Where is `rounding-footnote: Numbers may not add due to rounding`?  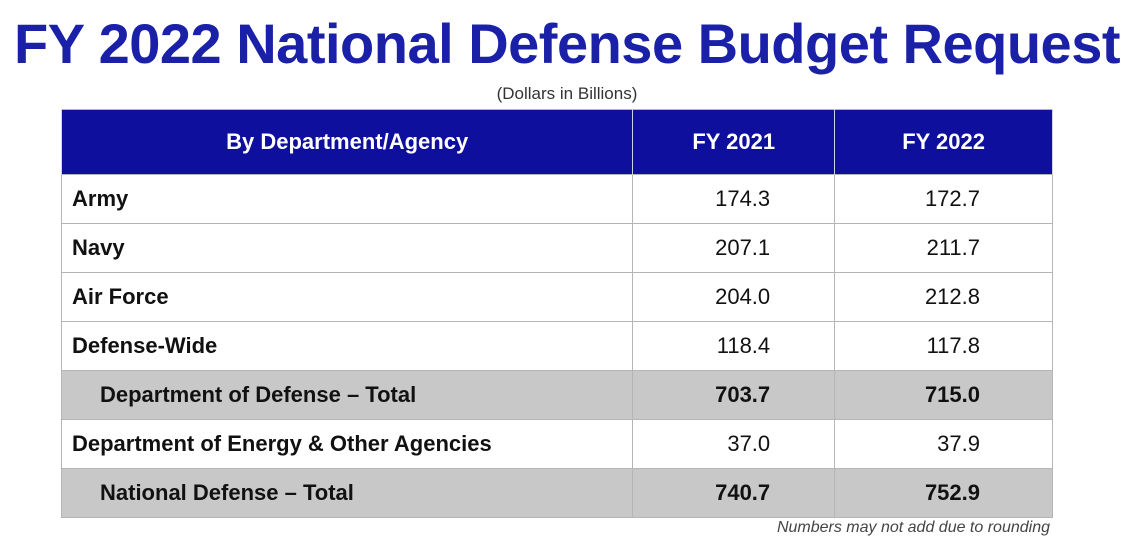
rounding-footnote: Numbers may not add due to rounding is located at coordinates (913, 527).